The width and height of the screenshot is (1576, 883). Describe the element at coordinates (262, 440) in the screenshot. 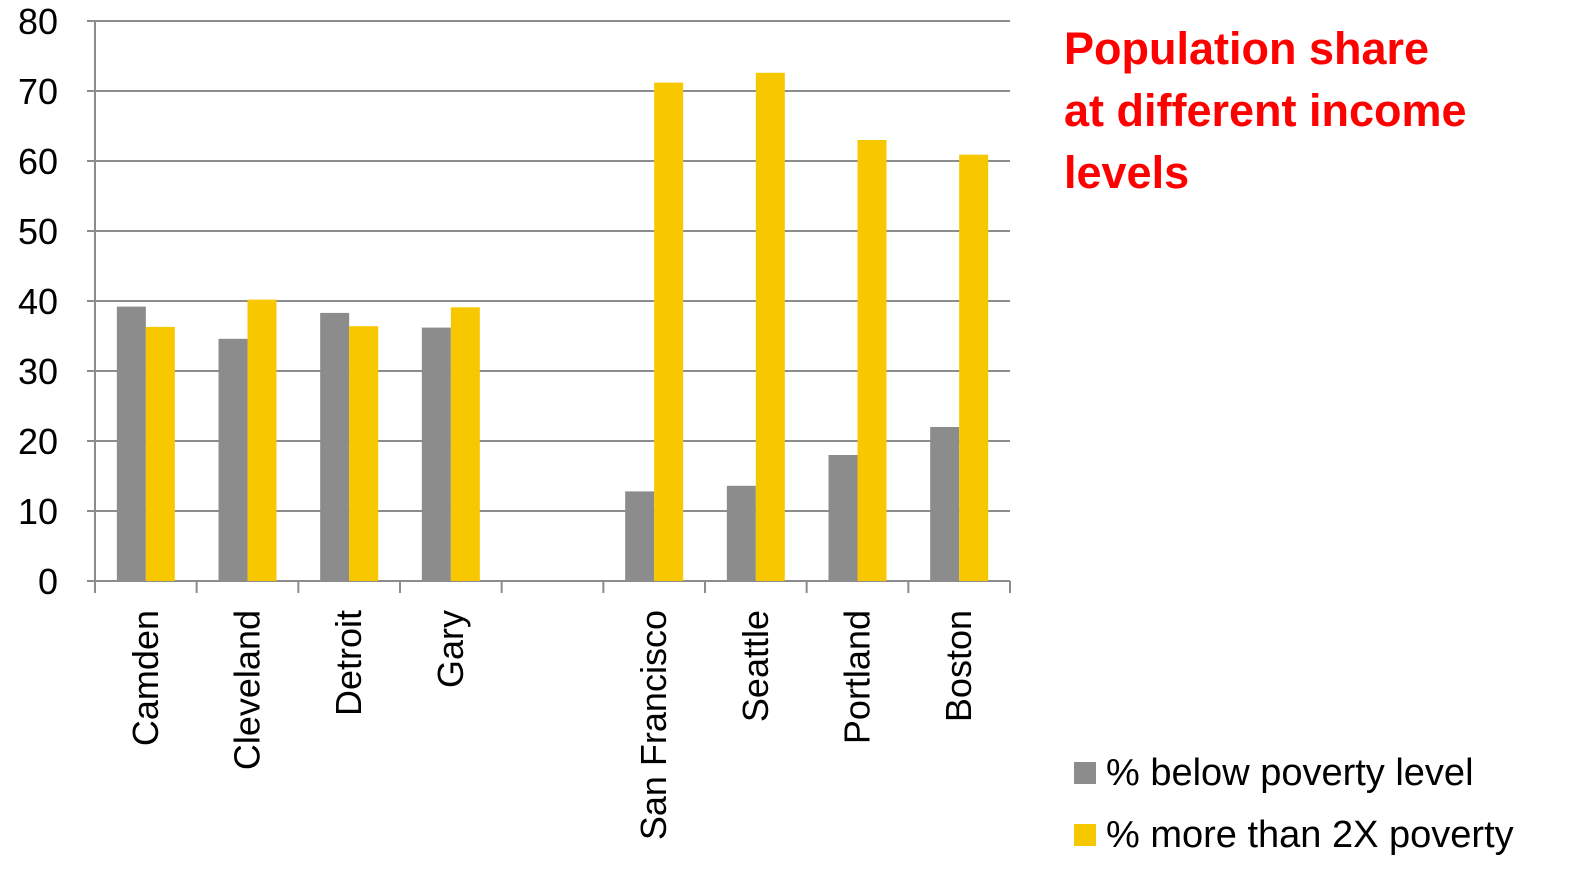

I see `bar-above-2x-poverty-cleveland` at that location.